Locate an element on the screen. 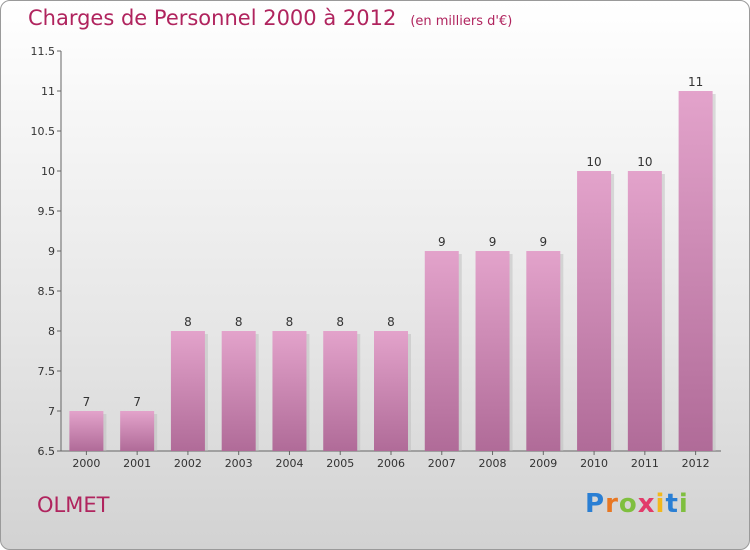 The image size is (750, 550). logo-letter: x is located at coordinates (646, 504).